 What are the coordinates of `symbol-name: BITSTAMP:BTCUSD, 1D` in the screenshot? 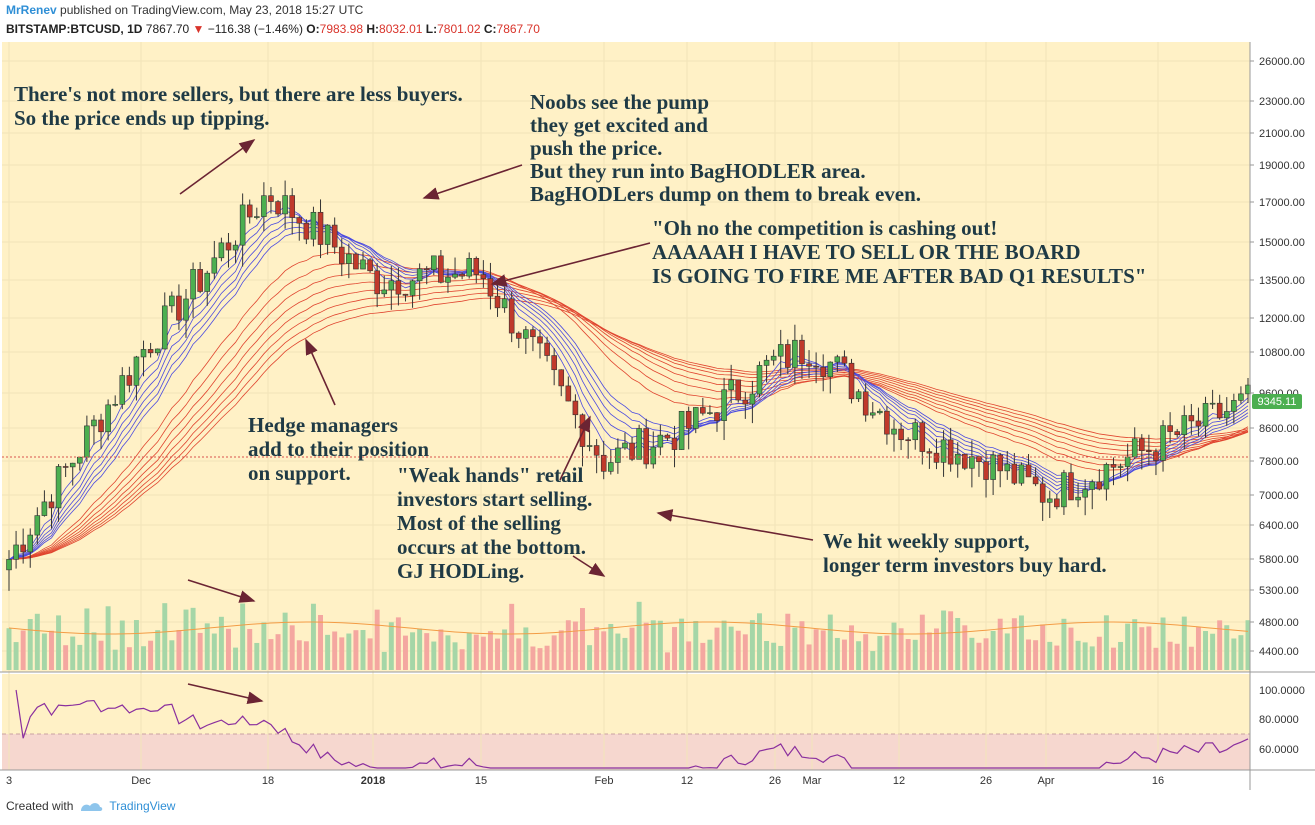 It's located at (74, 29).